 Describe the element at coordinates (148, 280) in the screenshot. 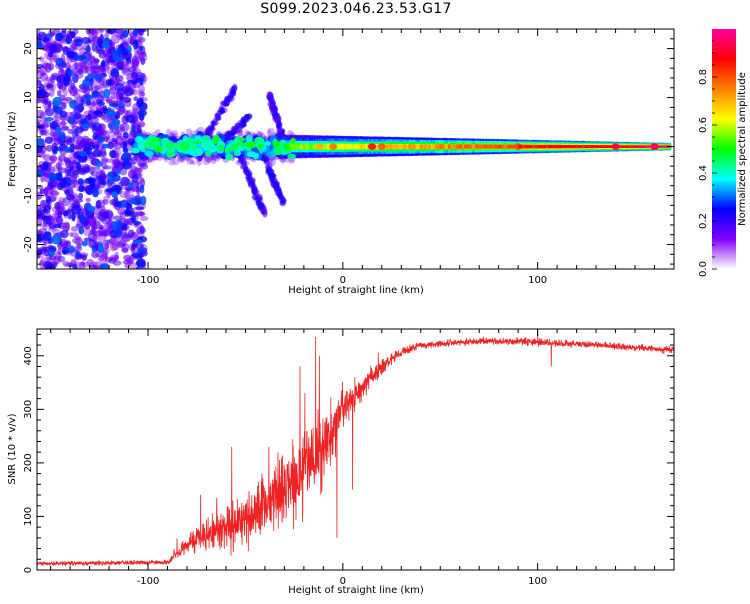

I see `x-tick-label: -100` at that location.